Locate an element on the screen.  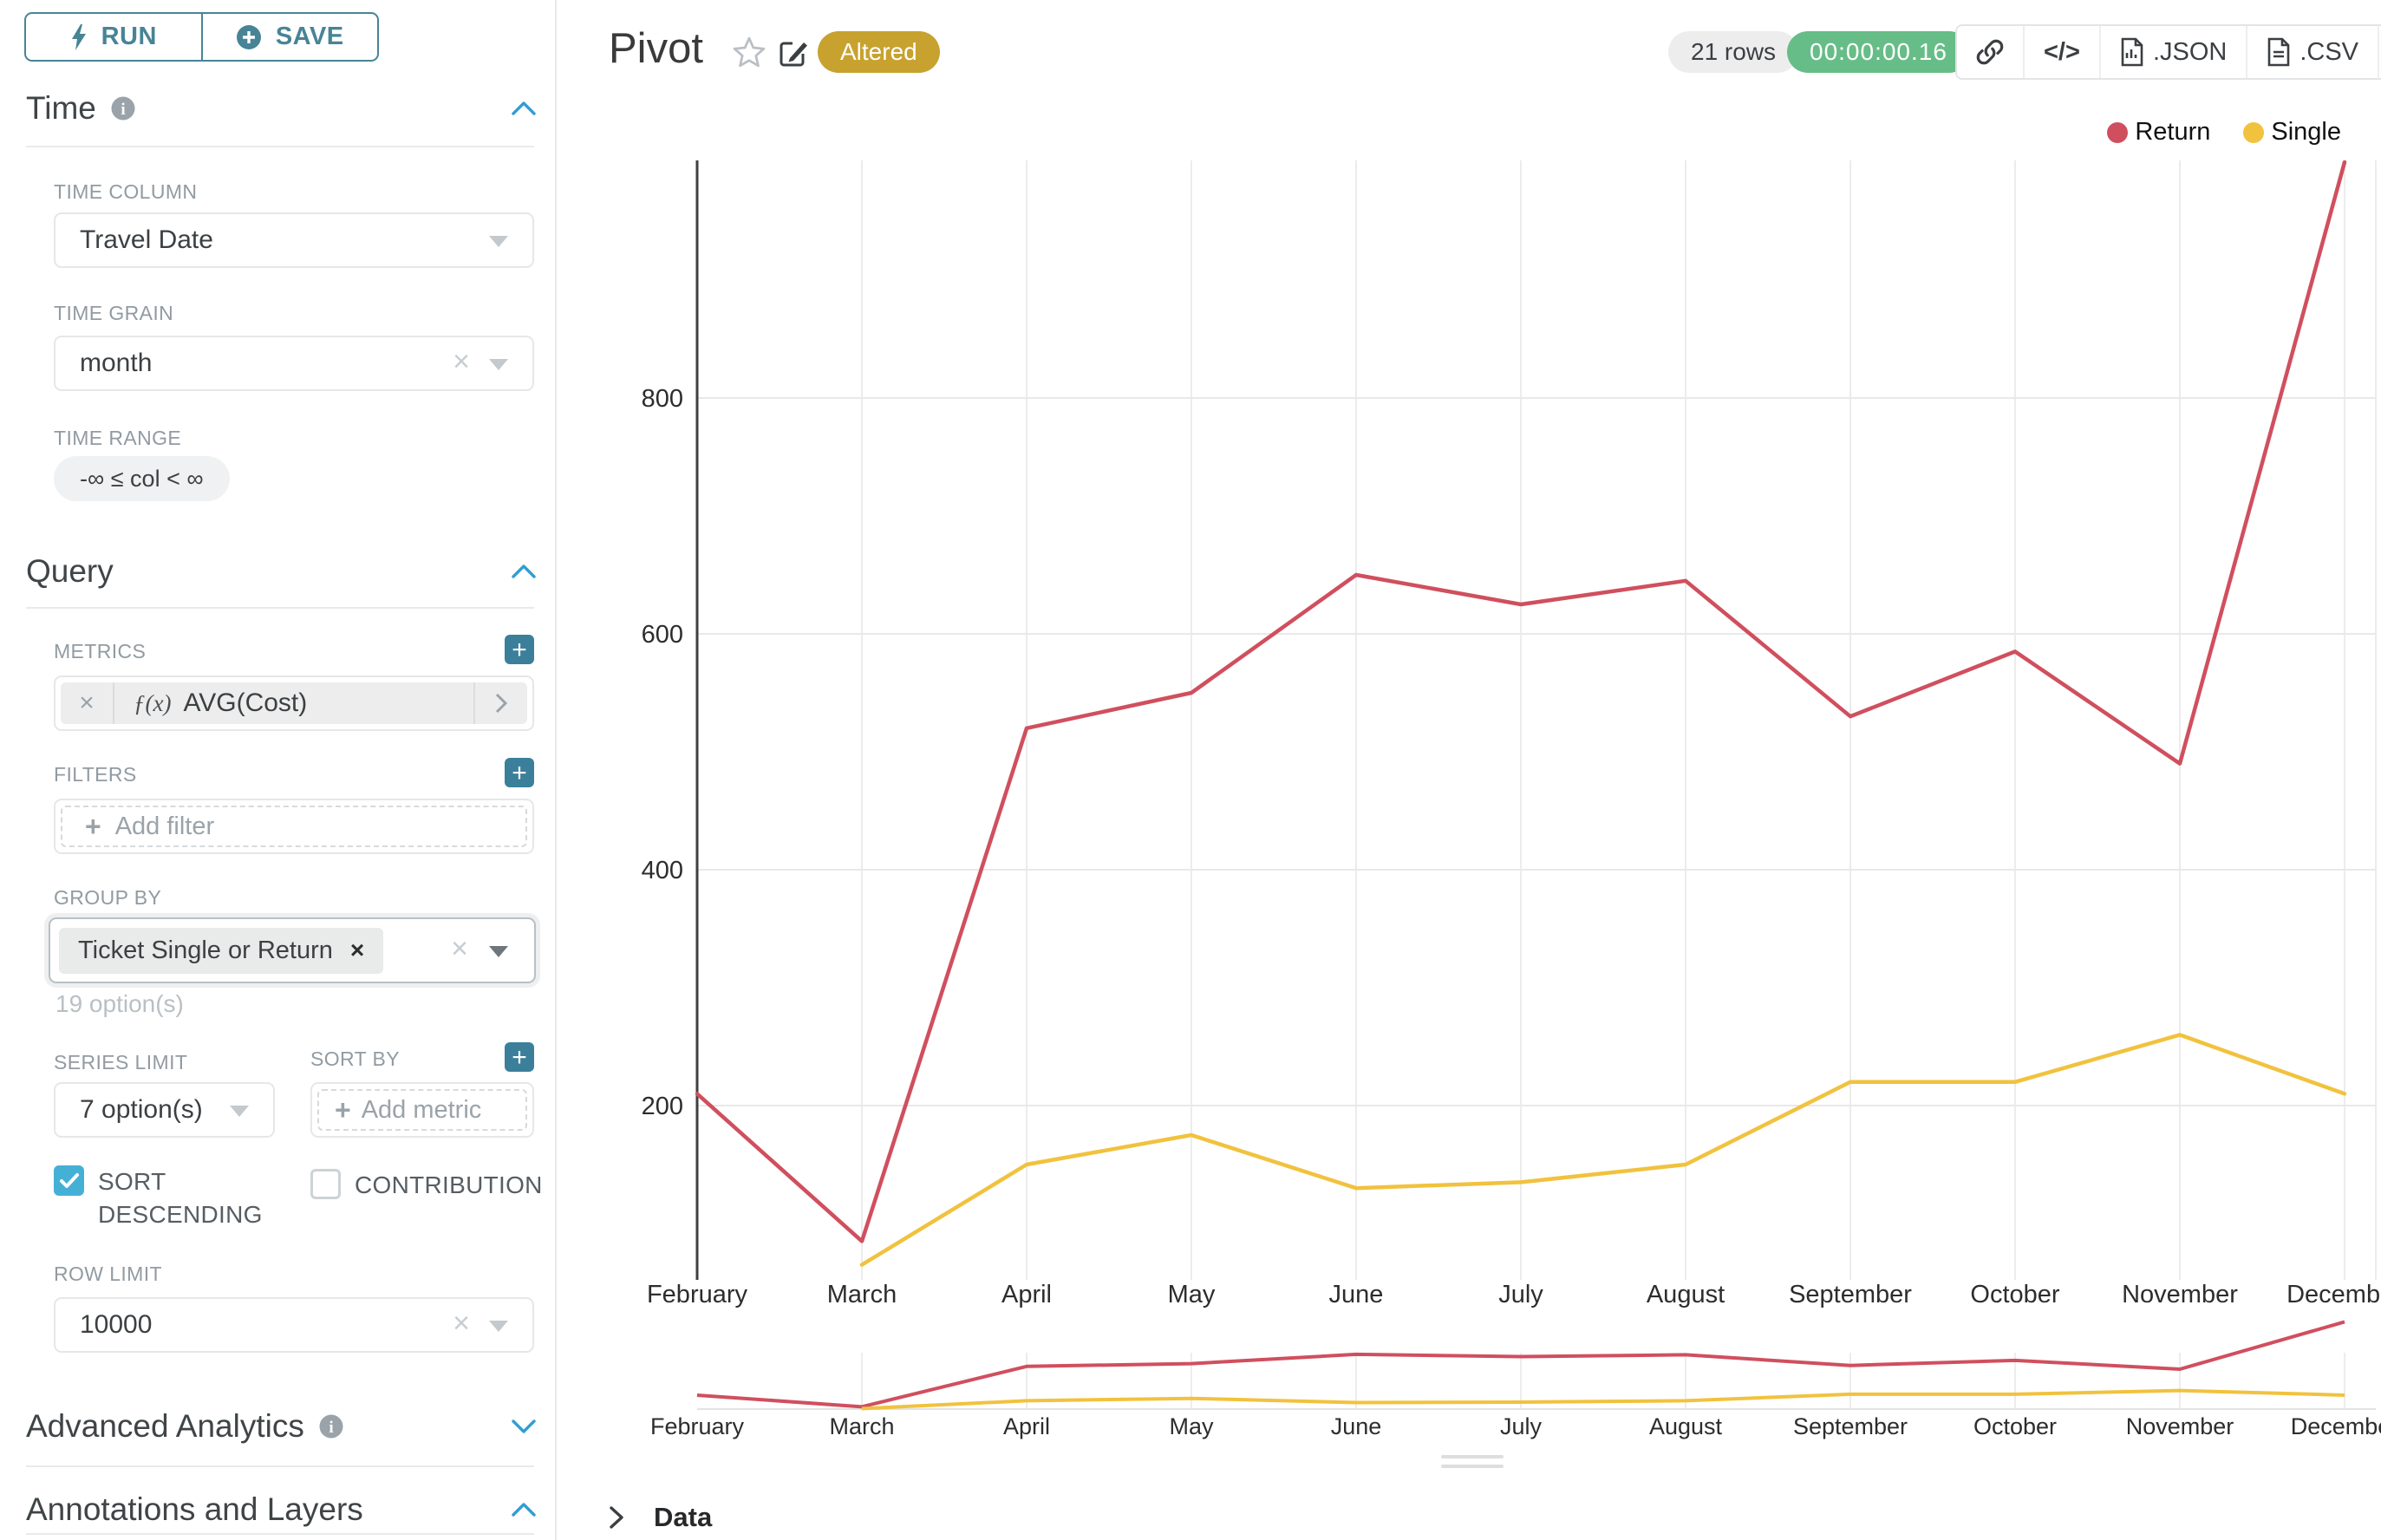
chart-legend: Return Single is located at coordinates (2224, 132).